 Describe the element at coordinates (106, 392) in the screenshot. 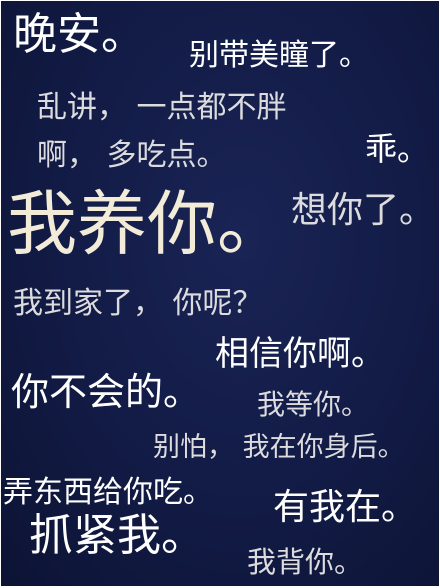

I see `phrase-you-wont: 你不会的。` at that location.